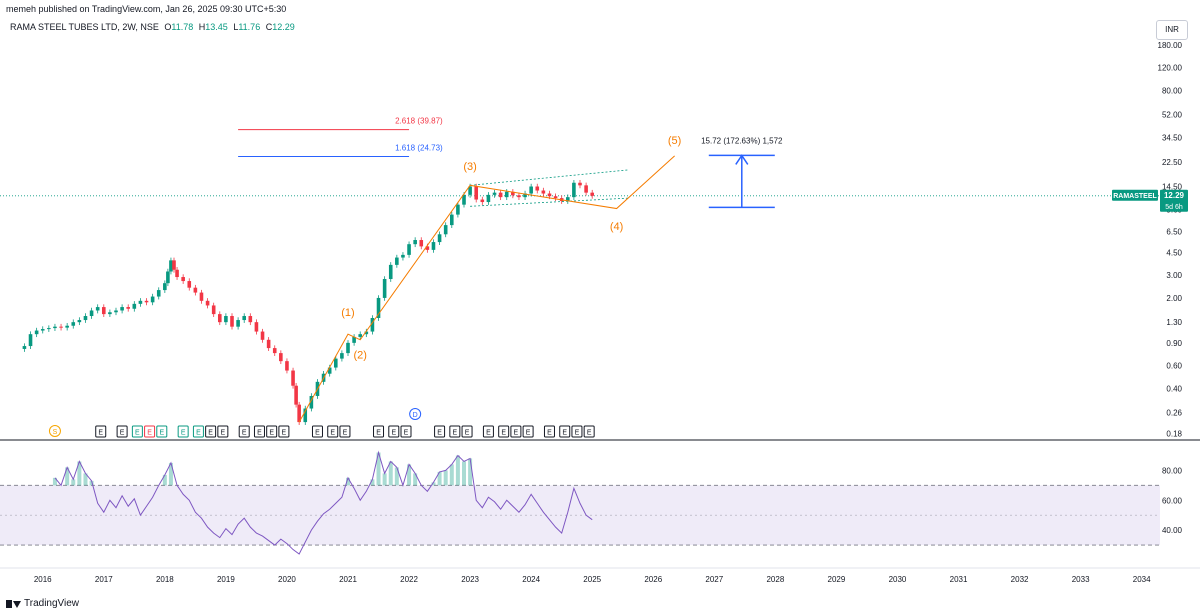  I want to click on price-tick-label: 1.30, so click(1174, 322).